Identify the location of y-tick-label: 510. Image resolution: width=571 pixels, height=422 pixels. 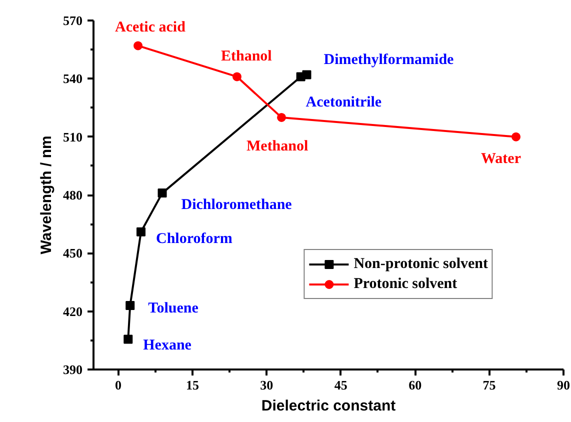
(72, 136).